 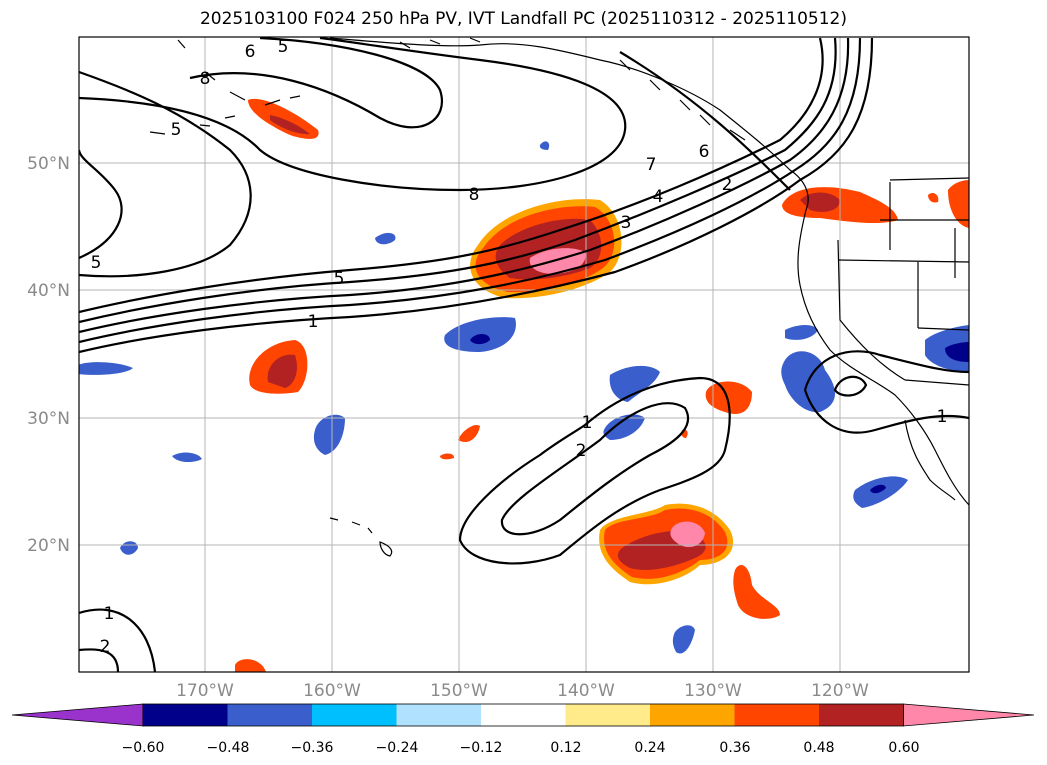 I want to click on colorbar-tick-label: −0.12, so click(x=481, y=748).